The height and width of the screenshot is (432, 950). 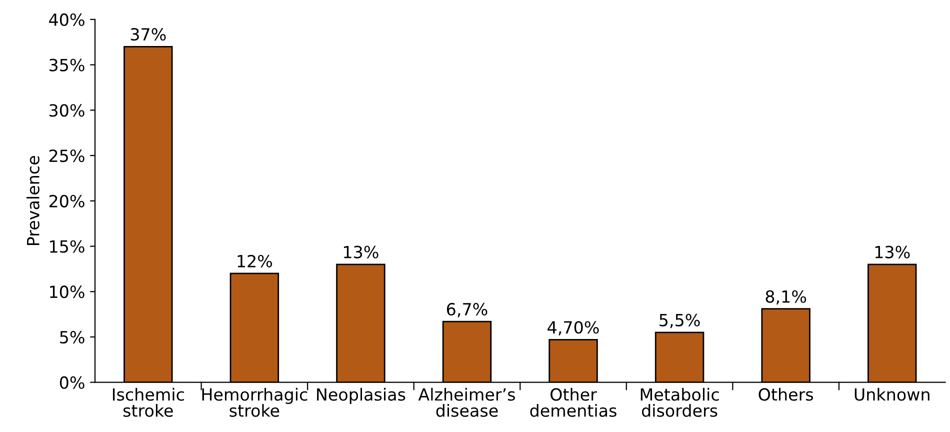 What do you see at coordinates (255, 261) in the screenshot?
I see `data-label: 12%` at bounding box center [255, 261].